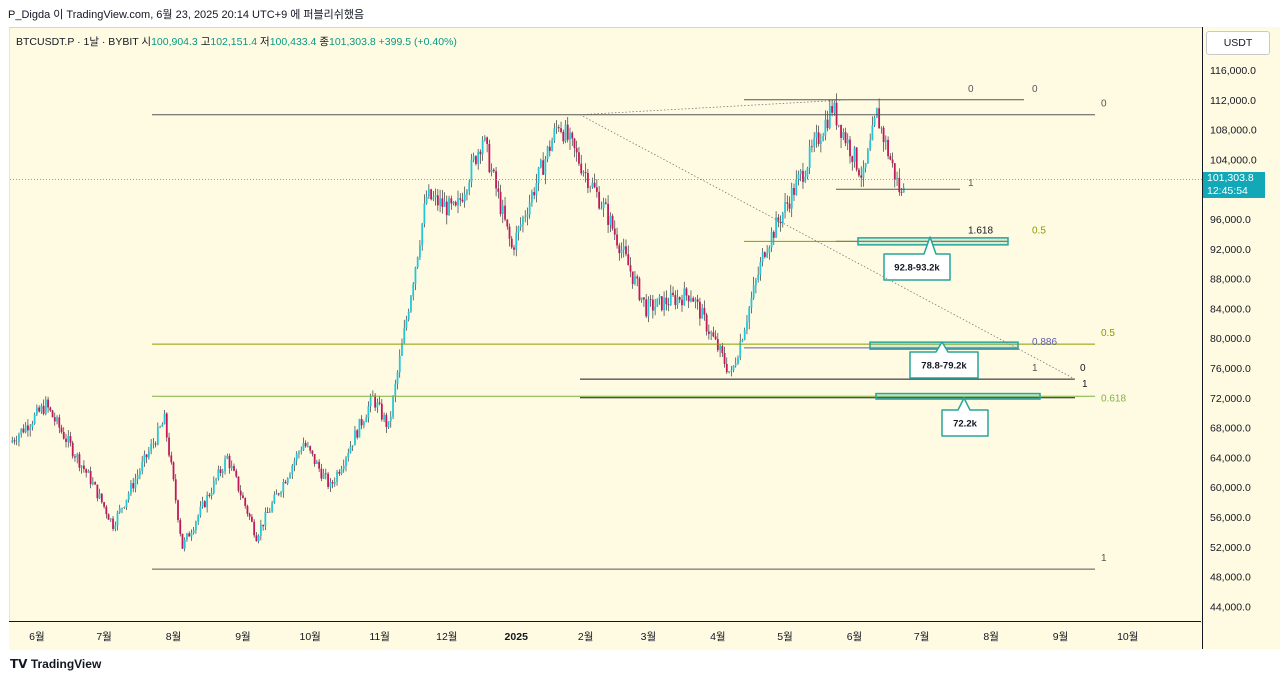  I want to click on tradingview-logo: 𝗧𝗩 TradingView, so click(55, 664).